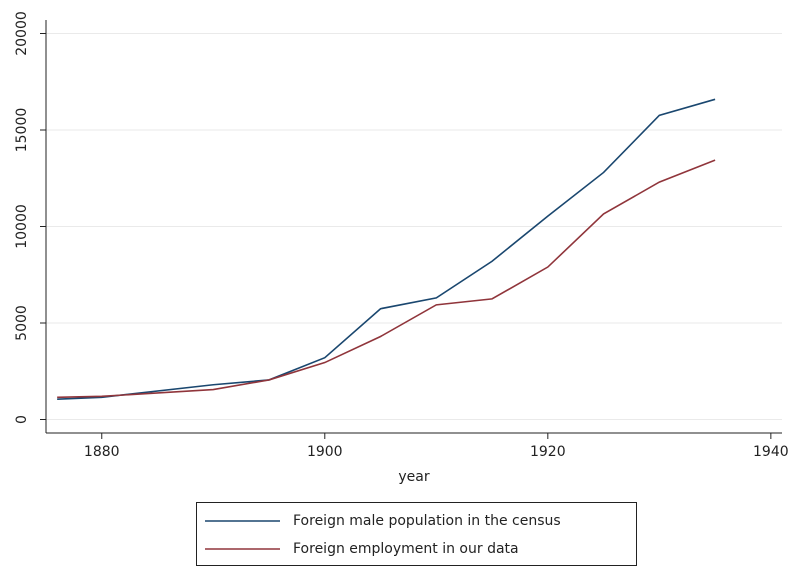 The height and width of the screenshot is (567, 795). I want to click on x-tick-label: 1900, so click(325, 452).